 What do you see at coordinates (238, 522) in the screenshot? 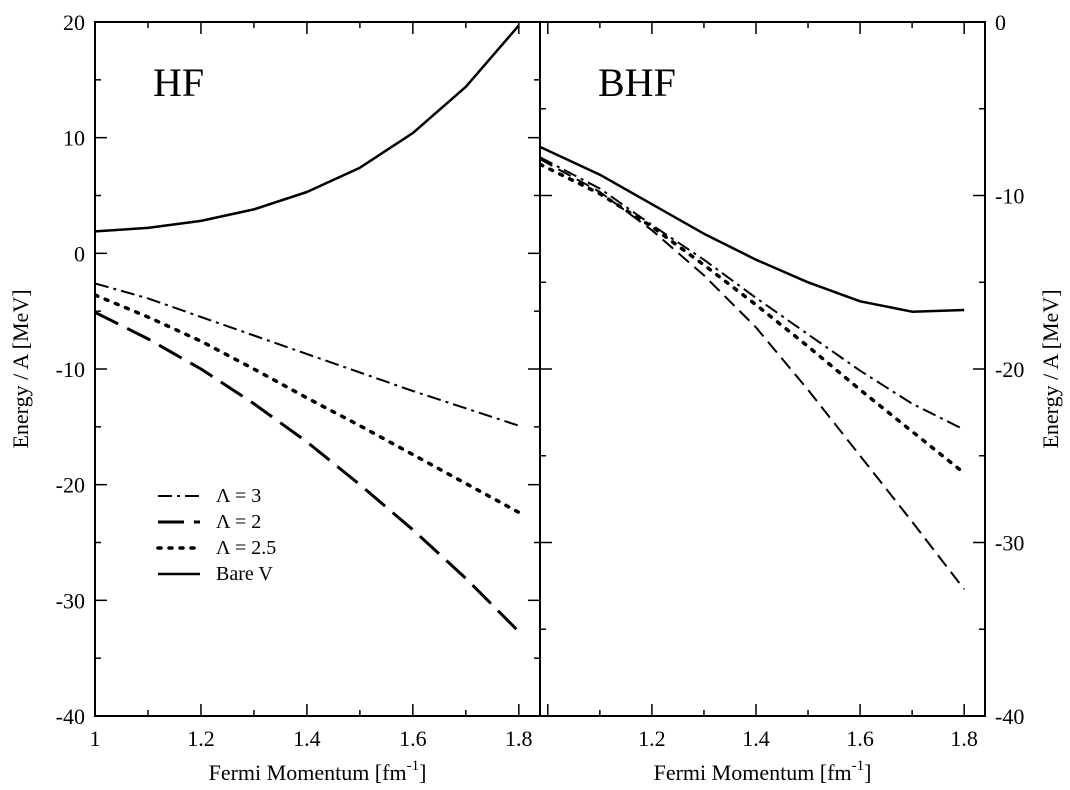
I see `legend-label: Λ = 2` at bounding box center [238, 522].